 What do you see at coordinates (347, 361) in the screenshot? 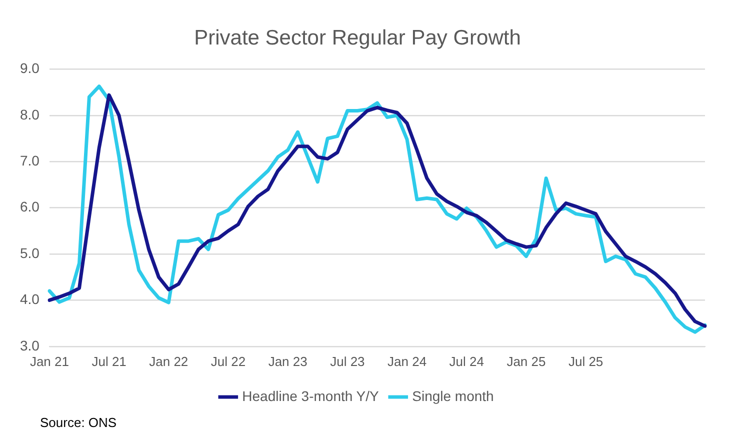
I see `x-tick-label: Jul 23` at bounding box center [347, 361].